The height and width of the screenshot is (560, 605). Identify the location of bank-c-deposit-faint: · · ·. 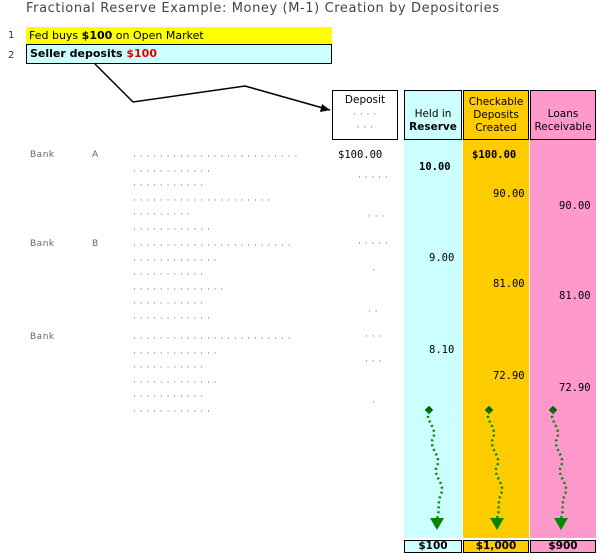
(373, 337).